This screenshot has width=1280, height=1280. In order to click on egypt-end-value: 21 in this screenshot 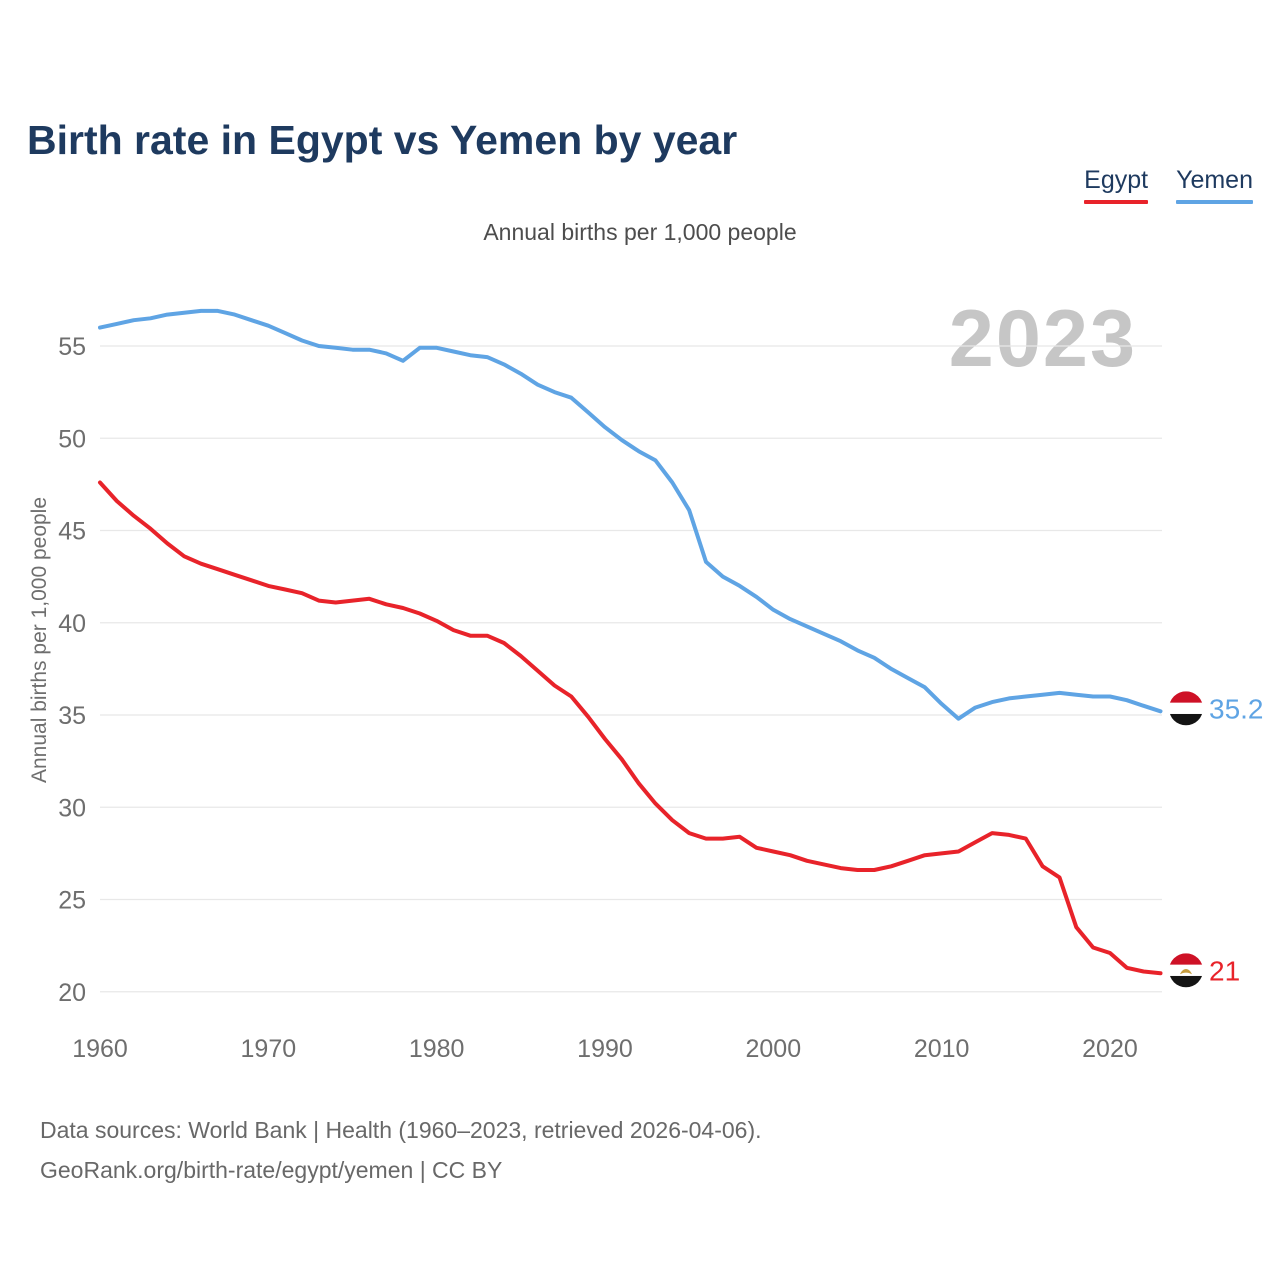, I will do `click(1224, 970)`.